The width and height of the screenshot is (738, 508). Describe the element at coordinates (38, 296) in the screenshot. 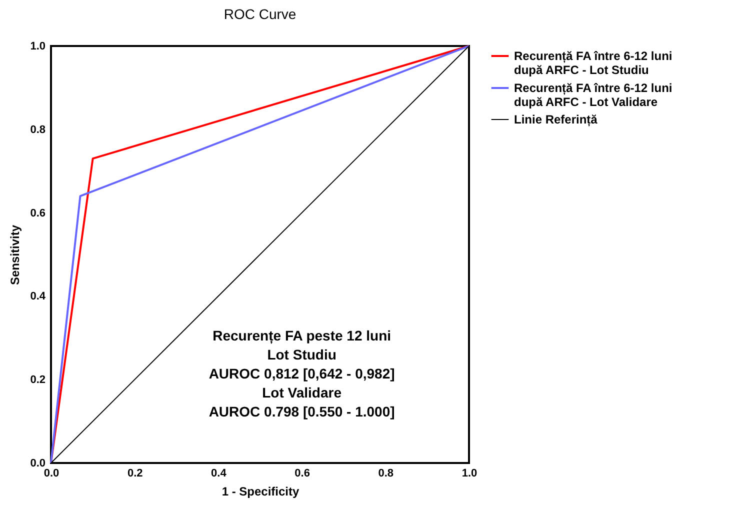

I see `y-tick-label: 0.4` at that location.